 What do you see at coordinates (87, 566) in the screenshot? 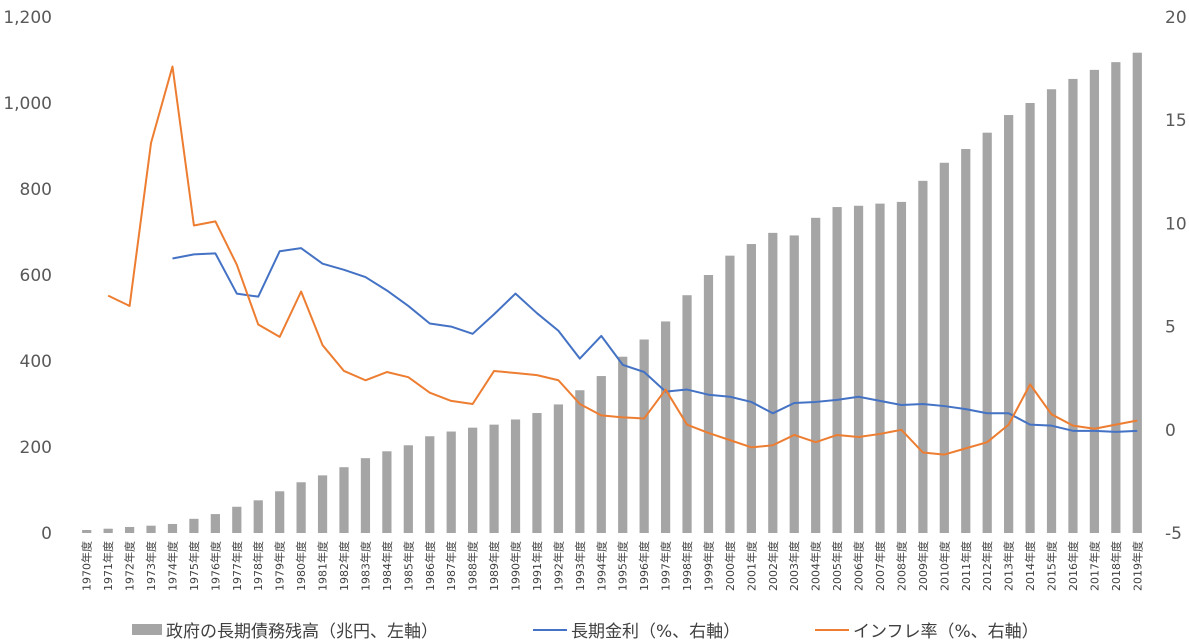
I see `x-tick-label: 1970年度` at bounding box center [87, 566].